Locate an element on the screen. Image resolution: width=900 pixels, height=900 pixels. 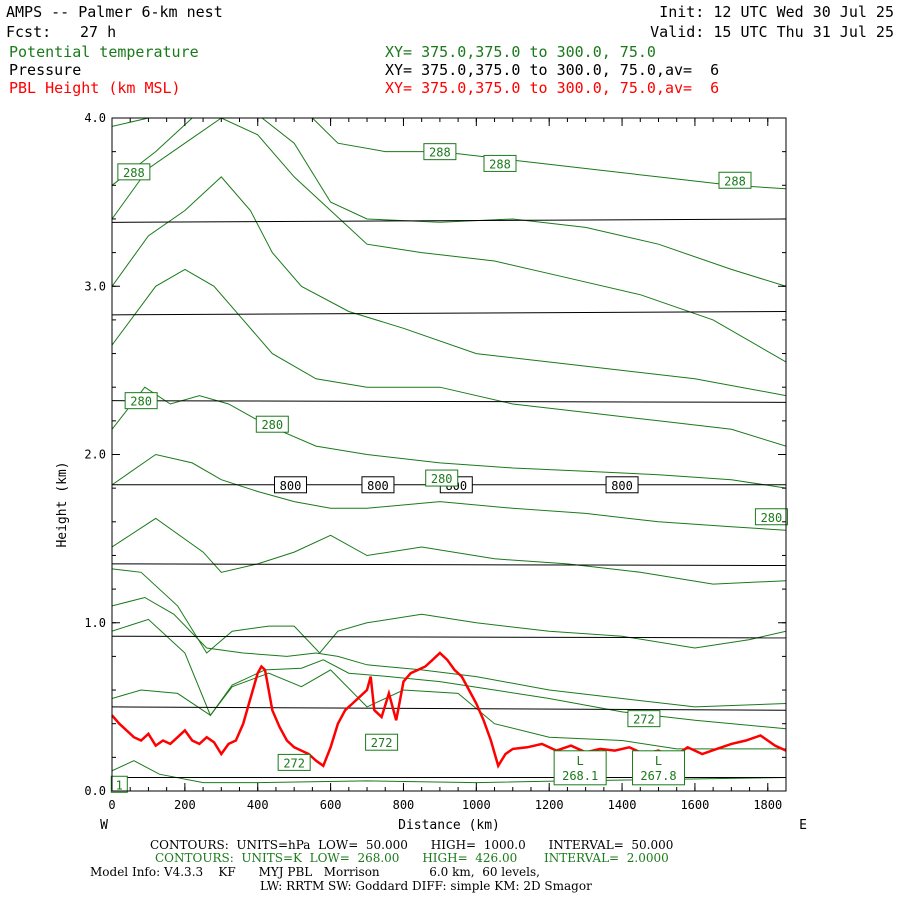
pbl-height-series is located at coordinates (449, 710).